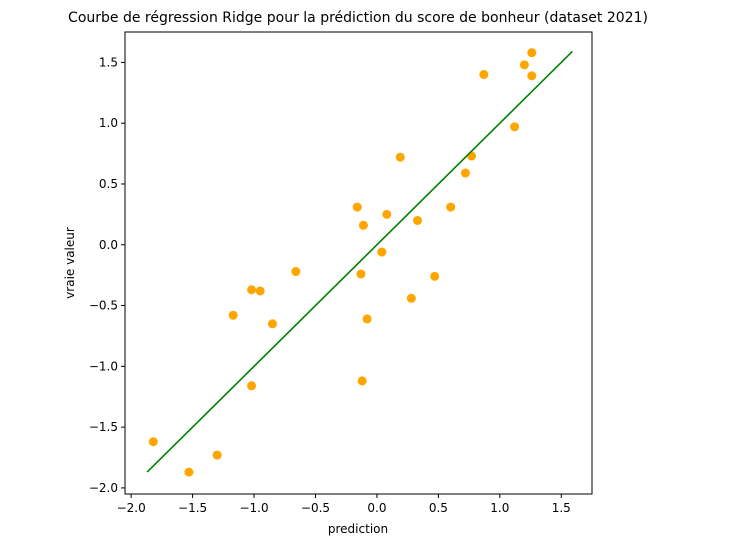  Describe the element at coordinates (561, 508) in the screenshot. I see `x-tick-label: 1.5` at that location.